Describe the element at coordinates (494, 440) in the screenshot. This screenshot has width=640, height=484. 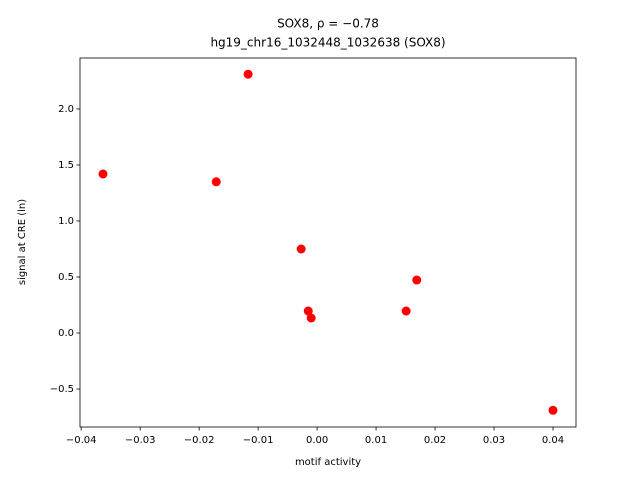
I see `x-tick-label: 0.03` at that location.